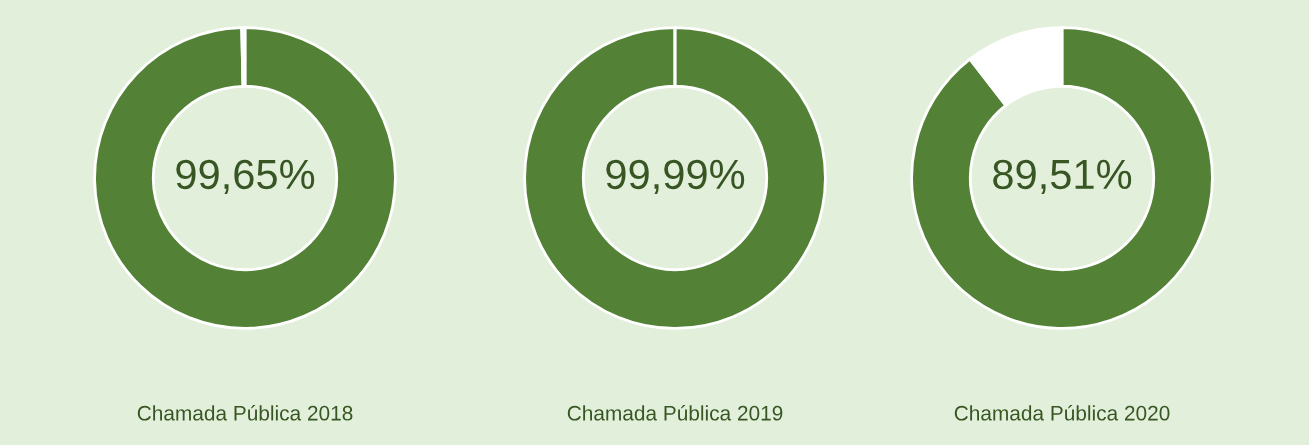 This screenshot has height=445, width=1309. What do you see at coordinates (675, 177) in the screenshot?
I see `data-label: 99,99%` at bounding box center [675, 177].